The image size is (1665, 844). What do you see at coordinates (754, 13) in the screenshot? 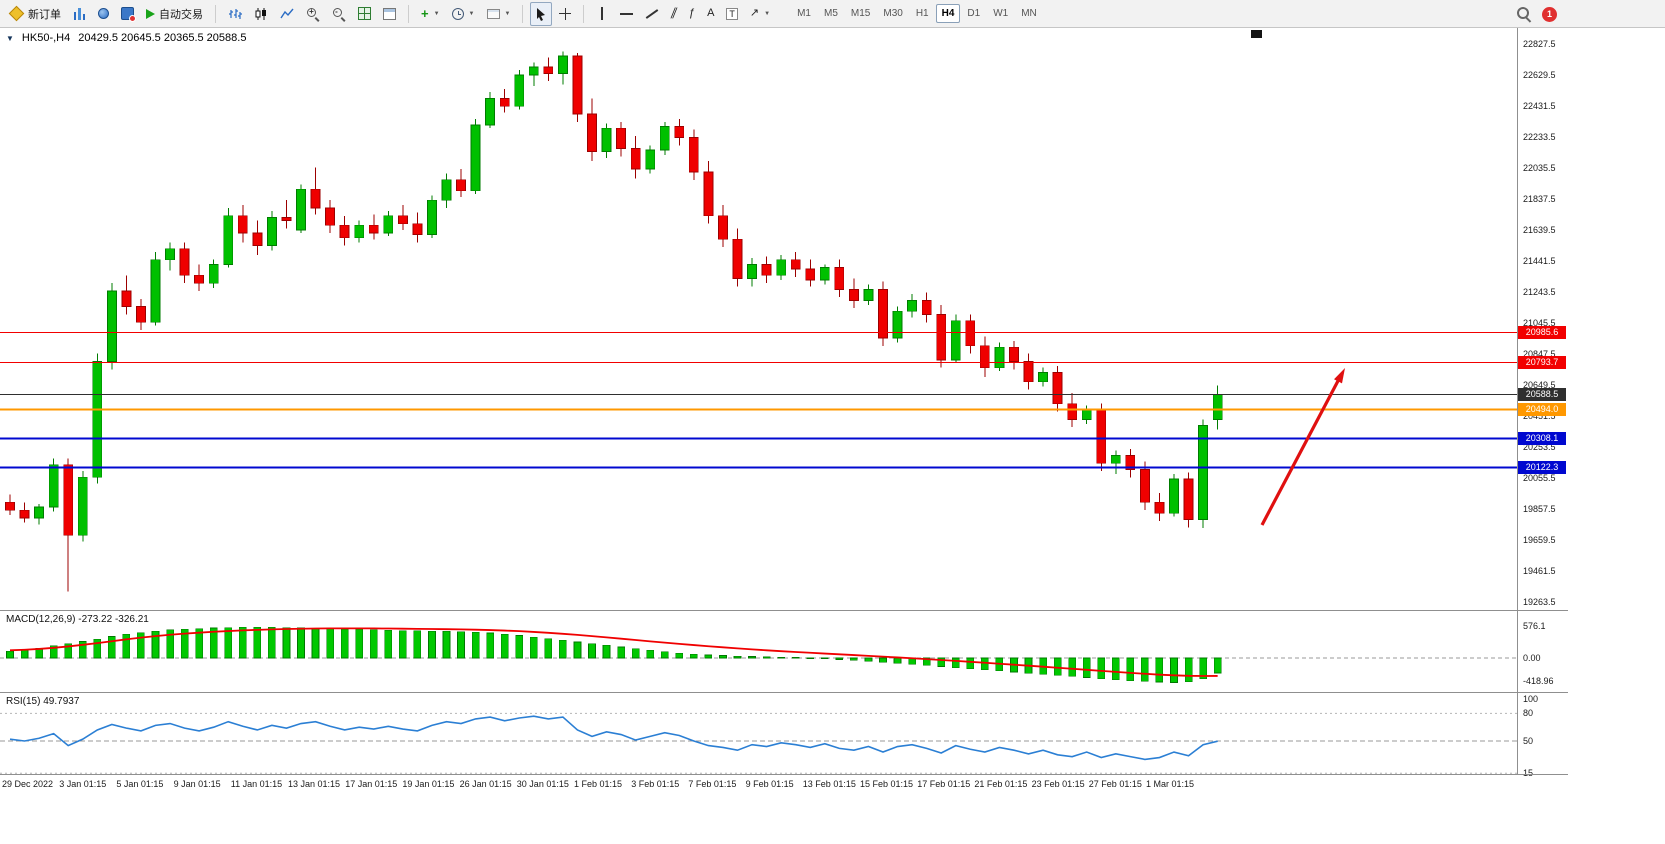
I see `arrow-tool-icon: ↗` at bounding box center [754, 13].